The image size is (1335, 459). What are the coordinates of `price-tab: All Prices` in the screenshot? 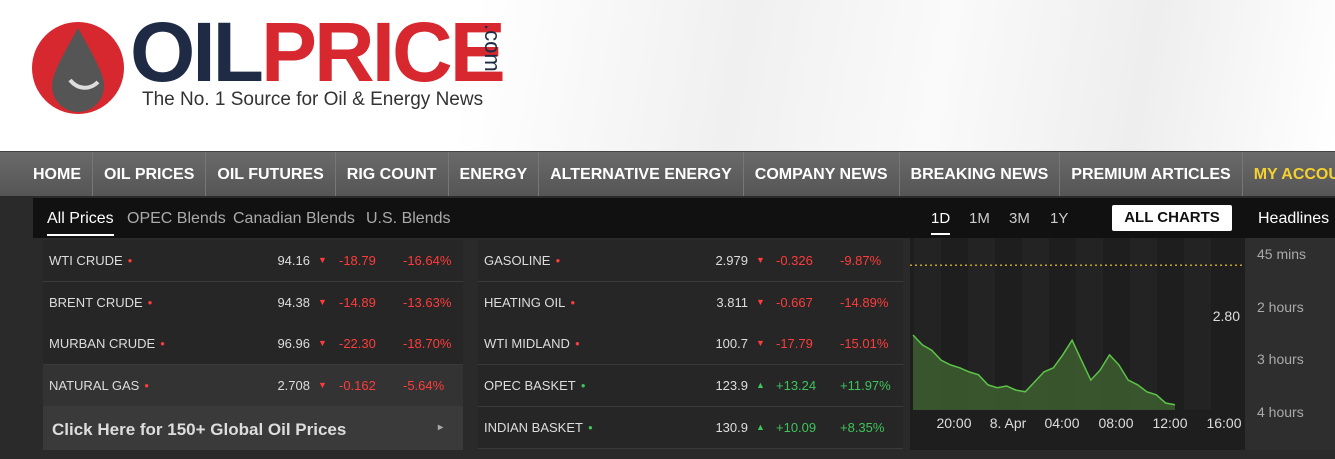 It's located at (80, 223).